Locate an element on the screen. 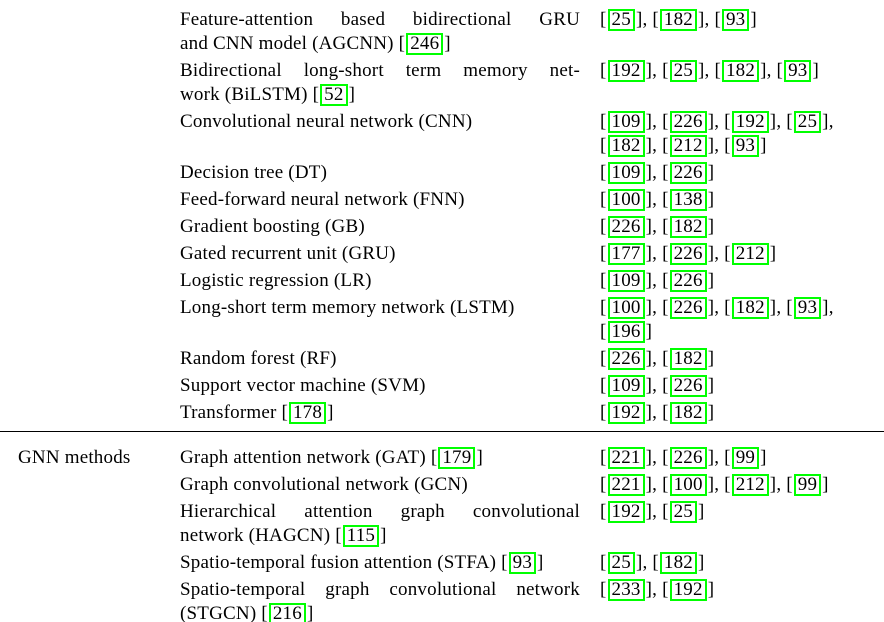  citation-box: 177 is located at coordinates (626, 254).